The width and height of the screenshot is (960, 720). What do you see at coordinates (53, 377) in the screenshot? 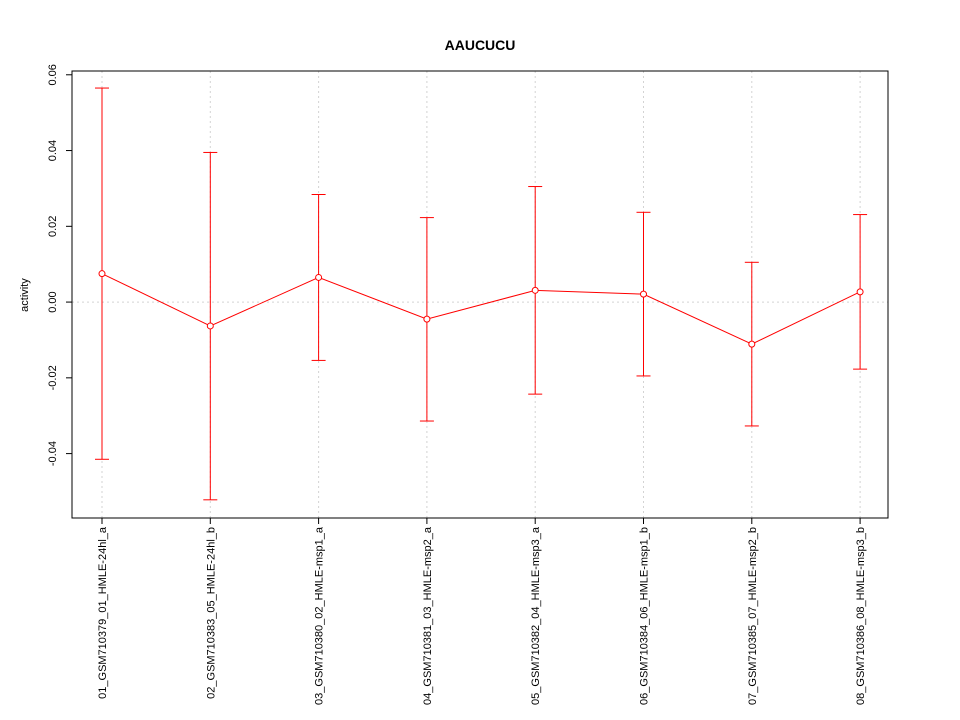
I see `y-tick-label: -0.02` at bounding box center [53, 377].